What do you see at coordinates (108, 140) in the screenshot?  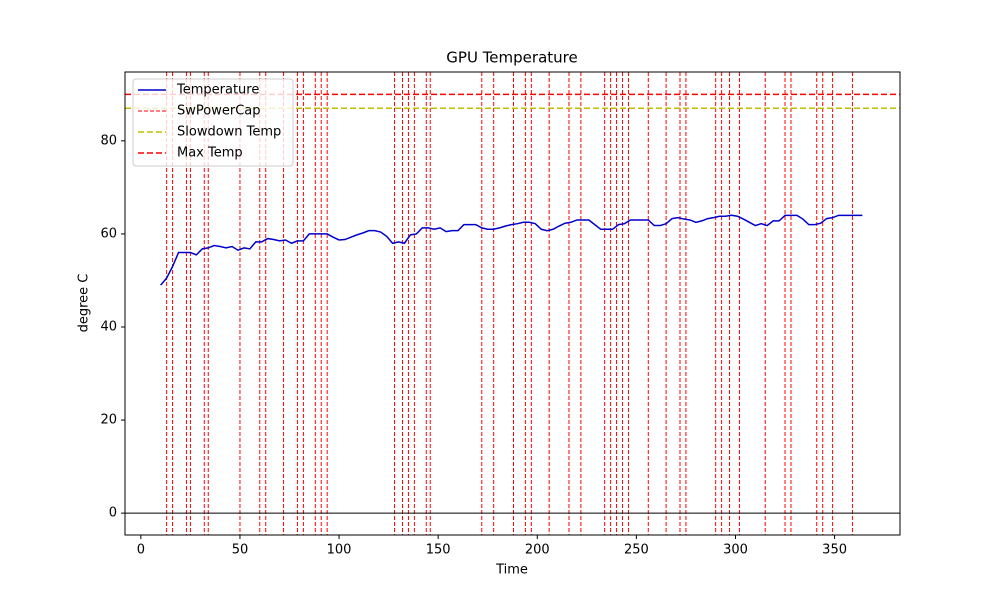 I see `y-tick-label: 80` at bounding box center [108, 140].